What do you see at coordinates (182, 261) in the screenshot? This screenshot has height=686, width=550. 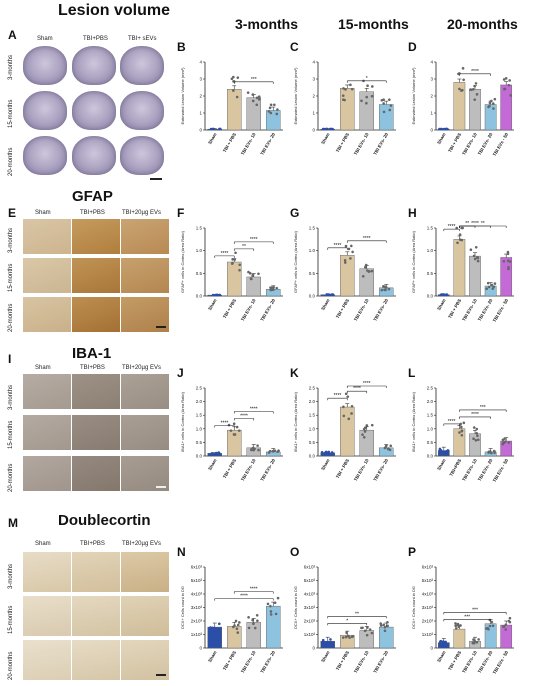 I see `y-axis-label: GFAP+ cells in Cortex (Area Ratio)` at bounding box center [182, 261].